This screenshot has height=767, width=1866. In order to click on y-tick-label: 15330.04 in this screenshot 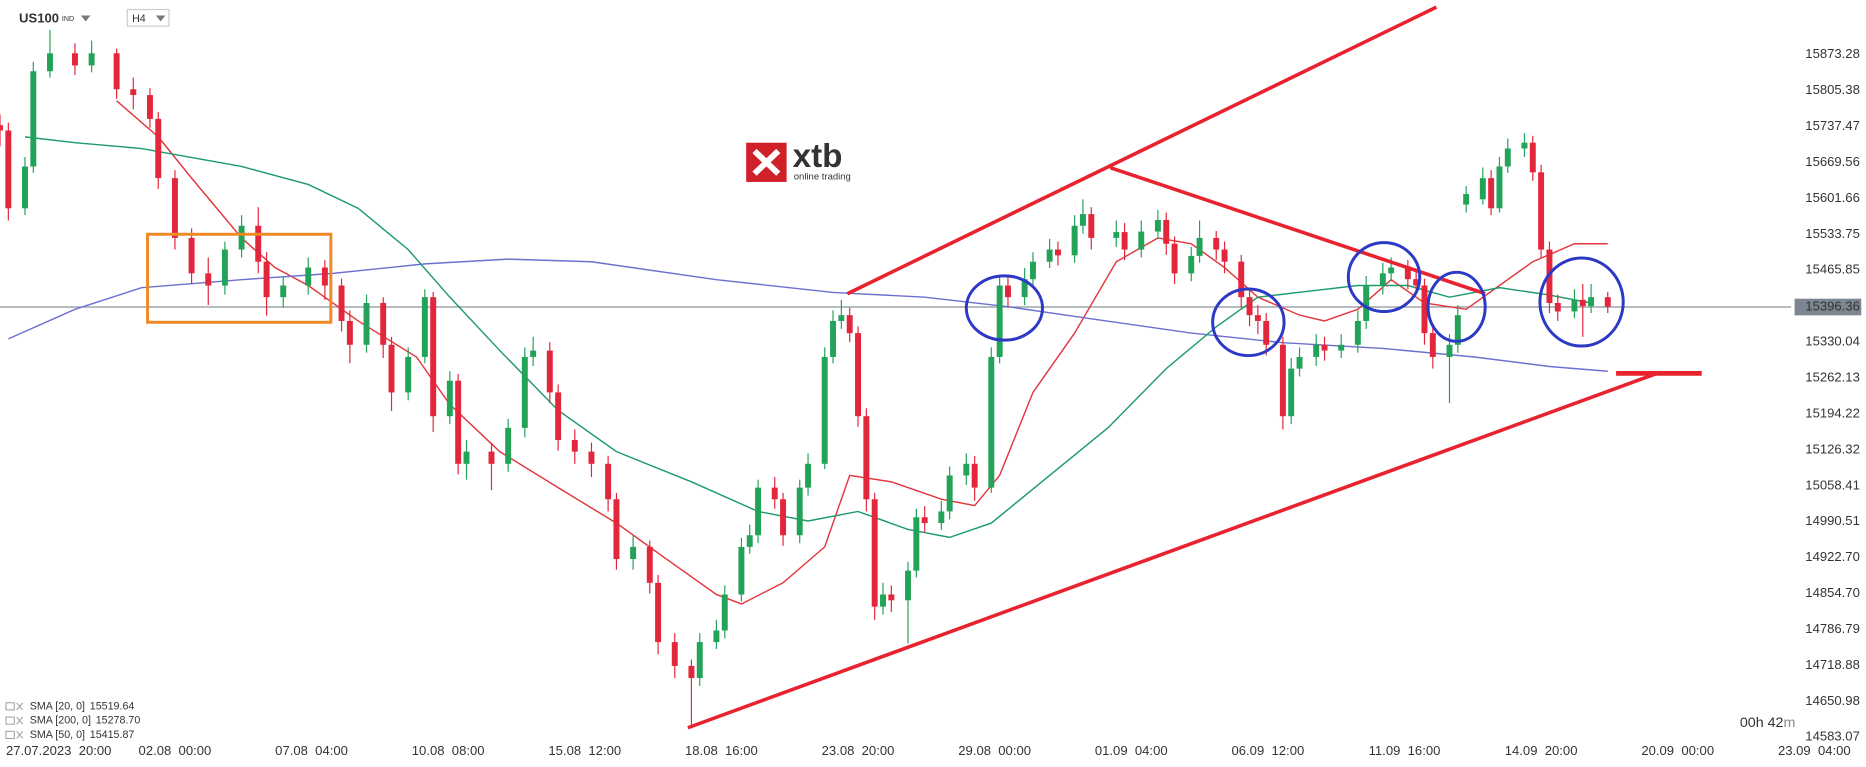, I will do `click(1832, 341)`.